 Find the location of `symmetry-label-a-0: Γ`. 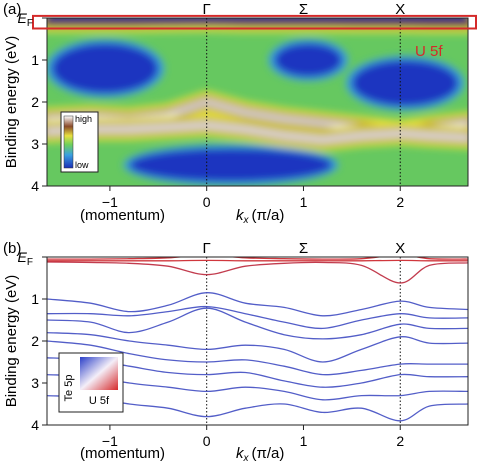

symmetry-label-a-0: Γ is located at coordinates (207, 9).